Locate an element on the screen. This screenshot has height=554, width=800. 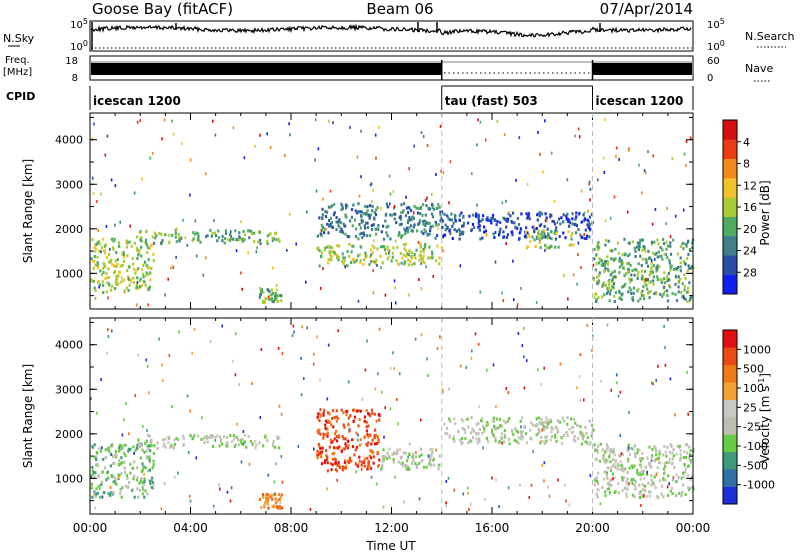
colorbar-swatch is located at coordinates (730, 408).